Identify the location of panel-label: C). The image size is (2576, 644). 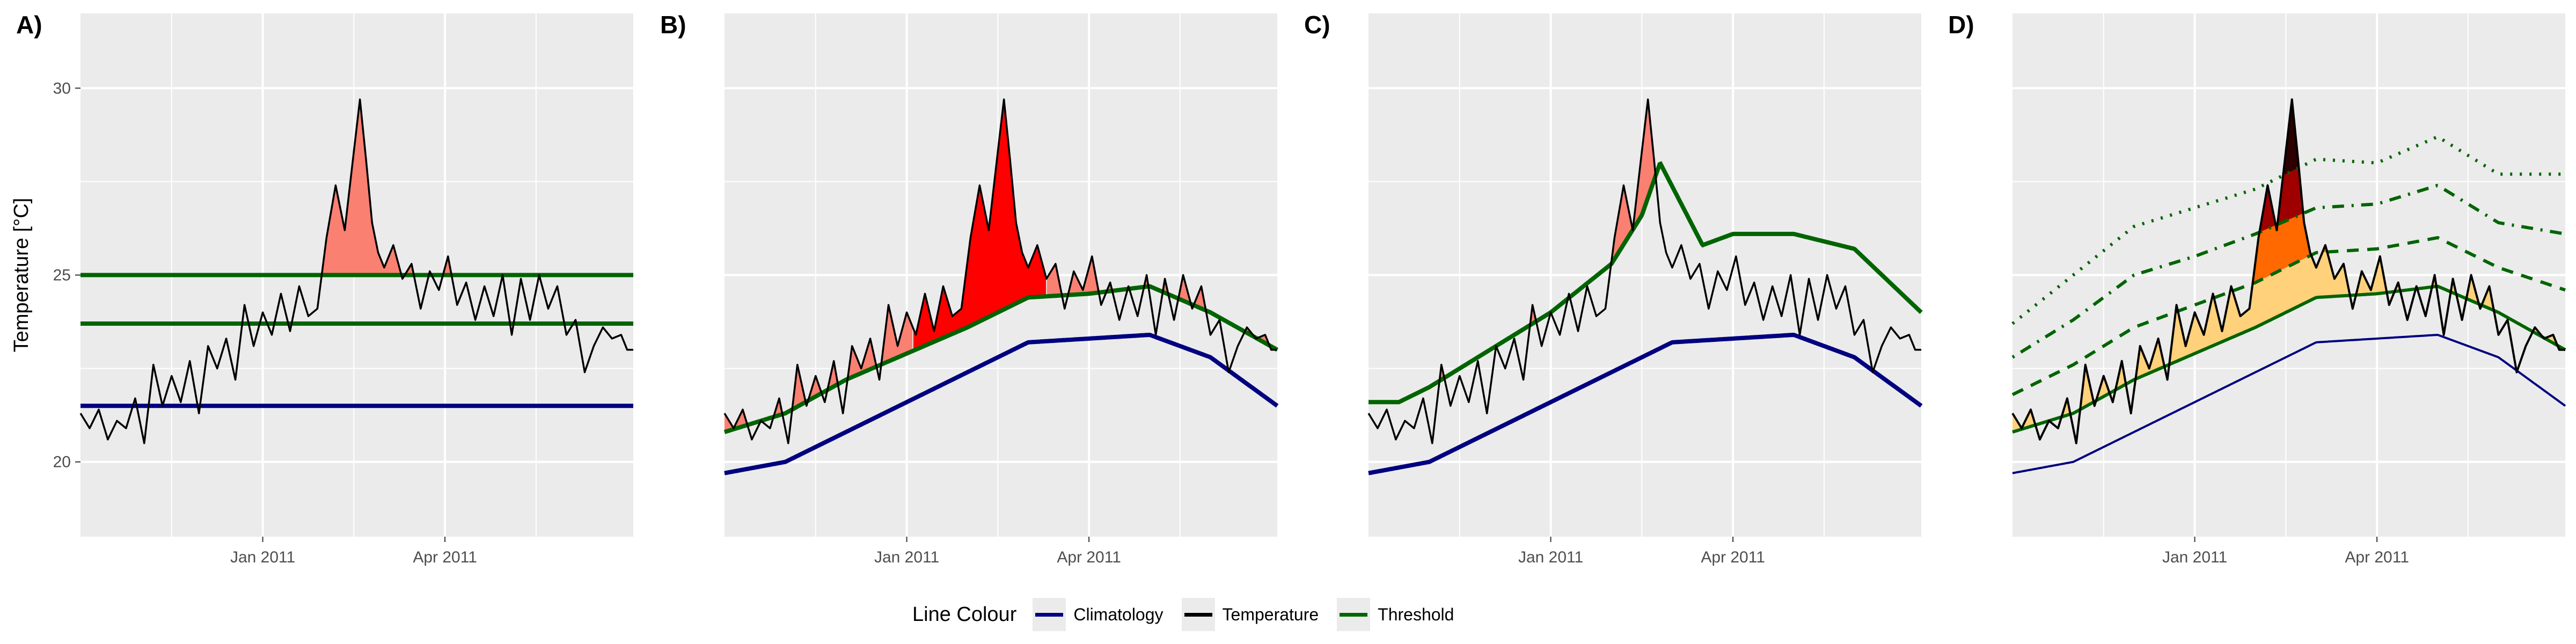
(1317, 25).